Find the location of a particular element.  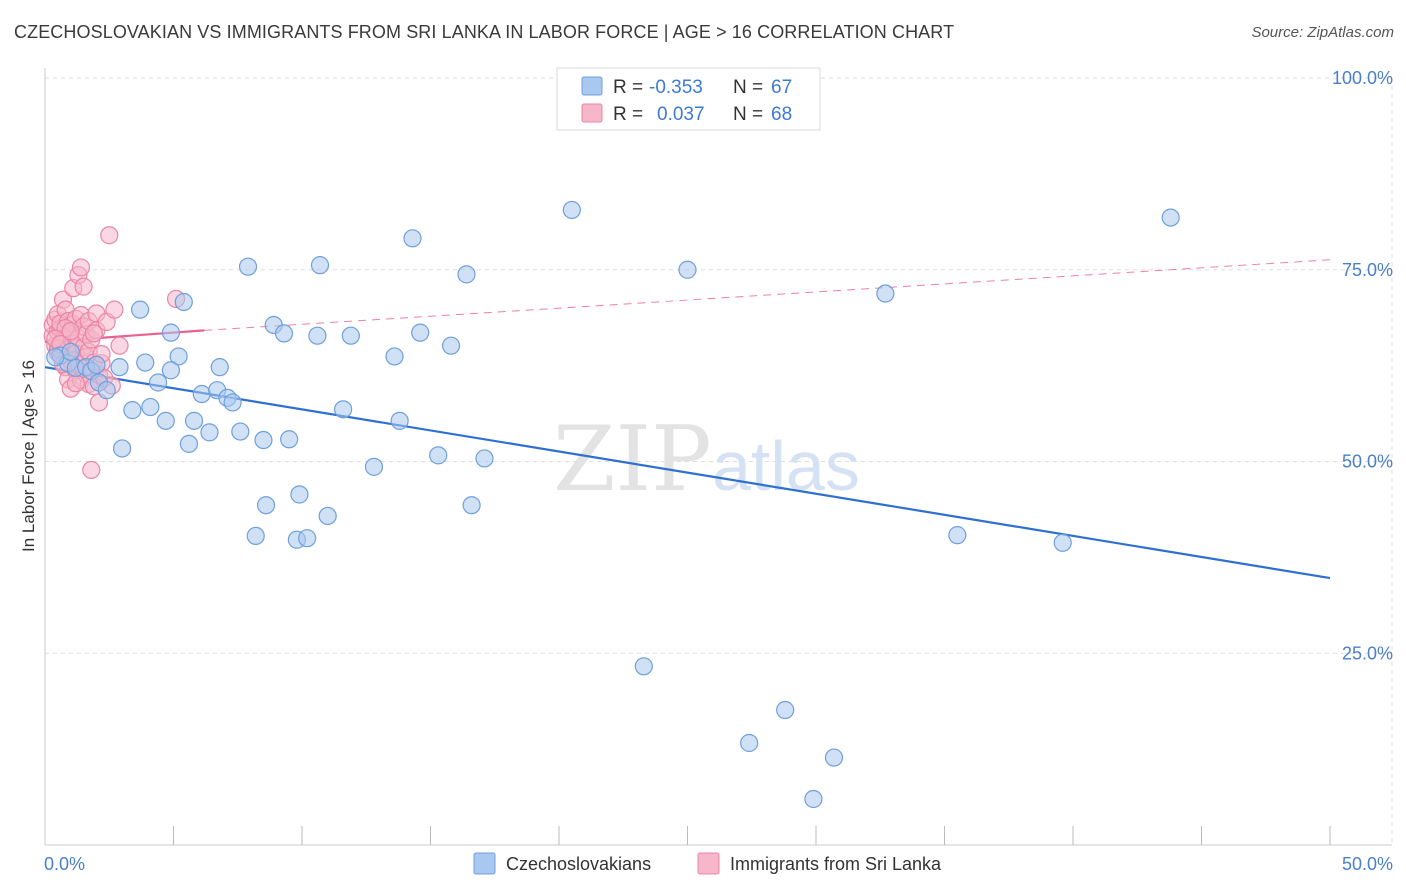

legend-n-label-1: N = is located at coordinates (748, 87).